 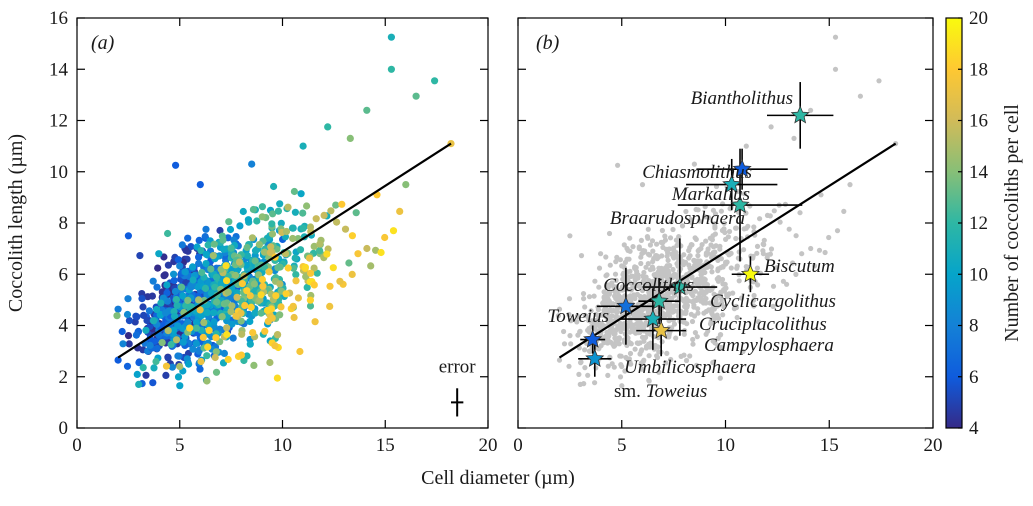 What do you see at coordinates (660, 391) in the screenshot?
I see `genus-label: sm. Toweius` at bounding box center [660, 391].